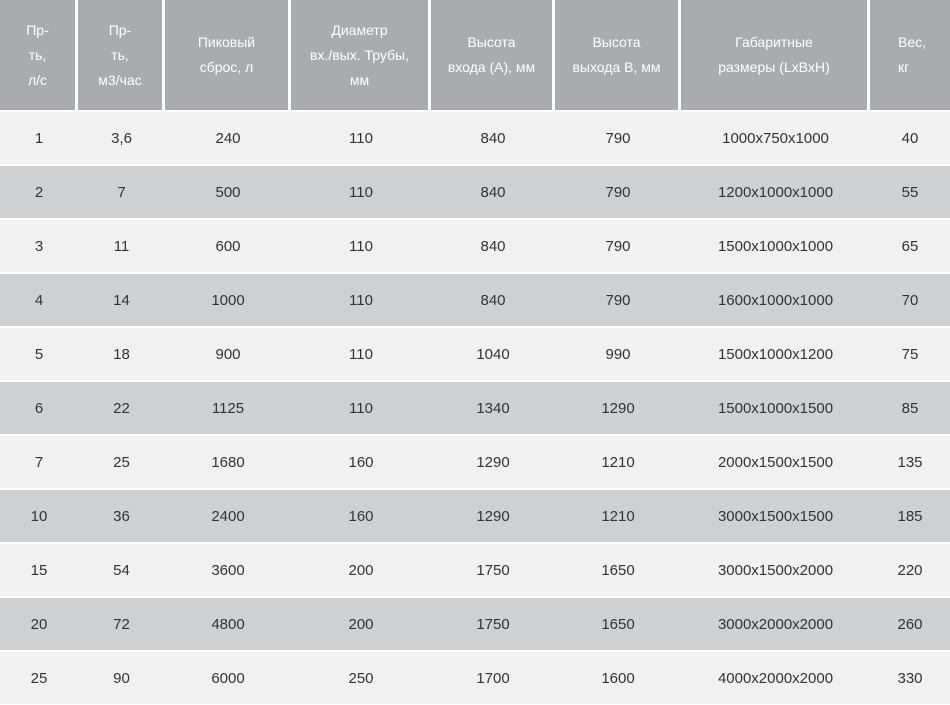  What do you see at coordinates (39, 191) in the screenshot?
I see `table-cell: 2` at bounding box center [39, 191].